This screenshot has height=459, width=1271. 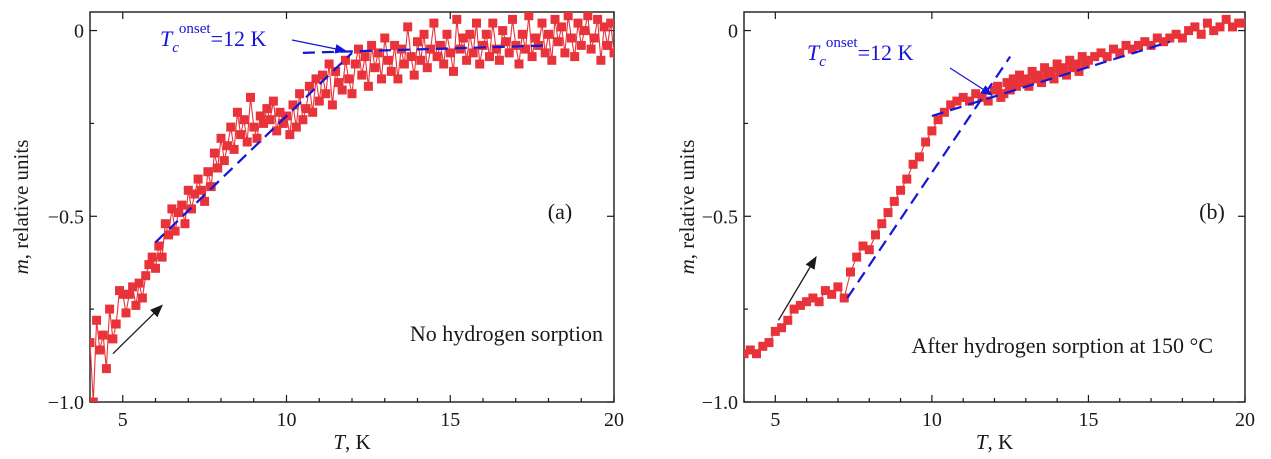 I want to click on panel-label: (a), so click(x=560, y=211).